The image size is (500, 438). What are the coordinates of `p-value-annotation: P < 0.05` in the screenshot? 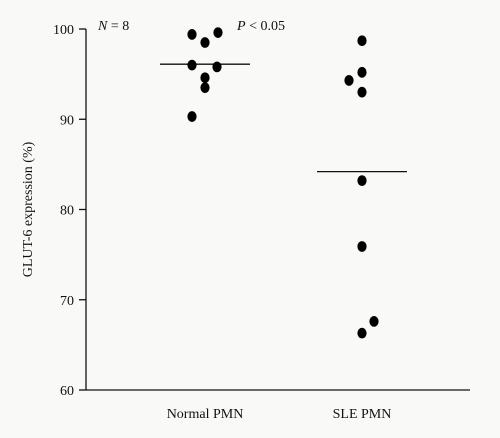 It's located at (260, 26).